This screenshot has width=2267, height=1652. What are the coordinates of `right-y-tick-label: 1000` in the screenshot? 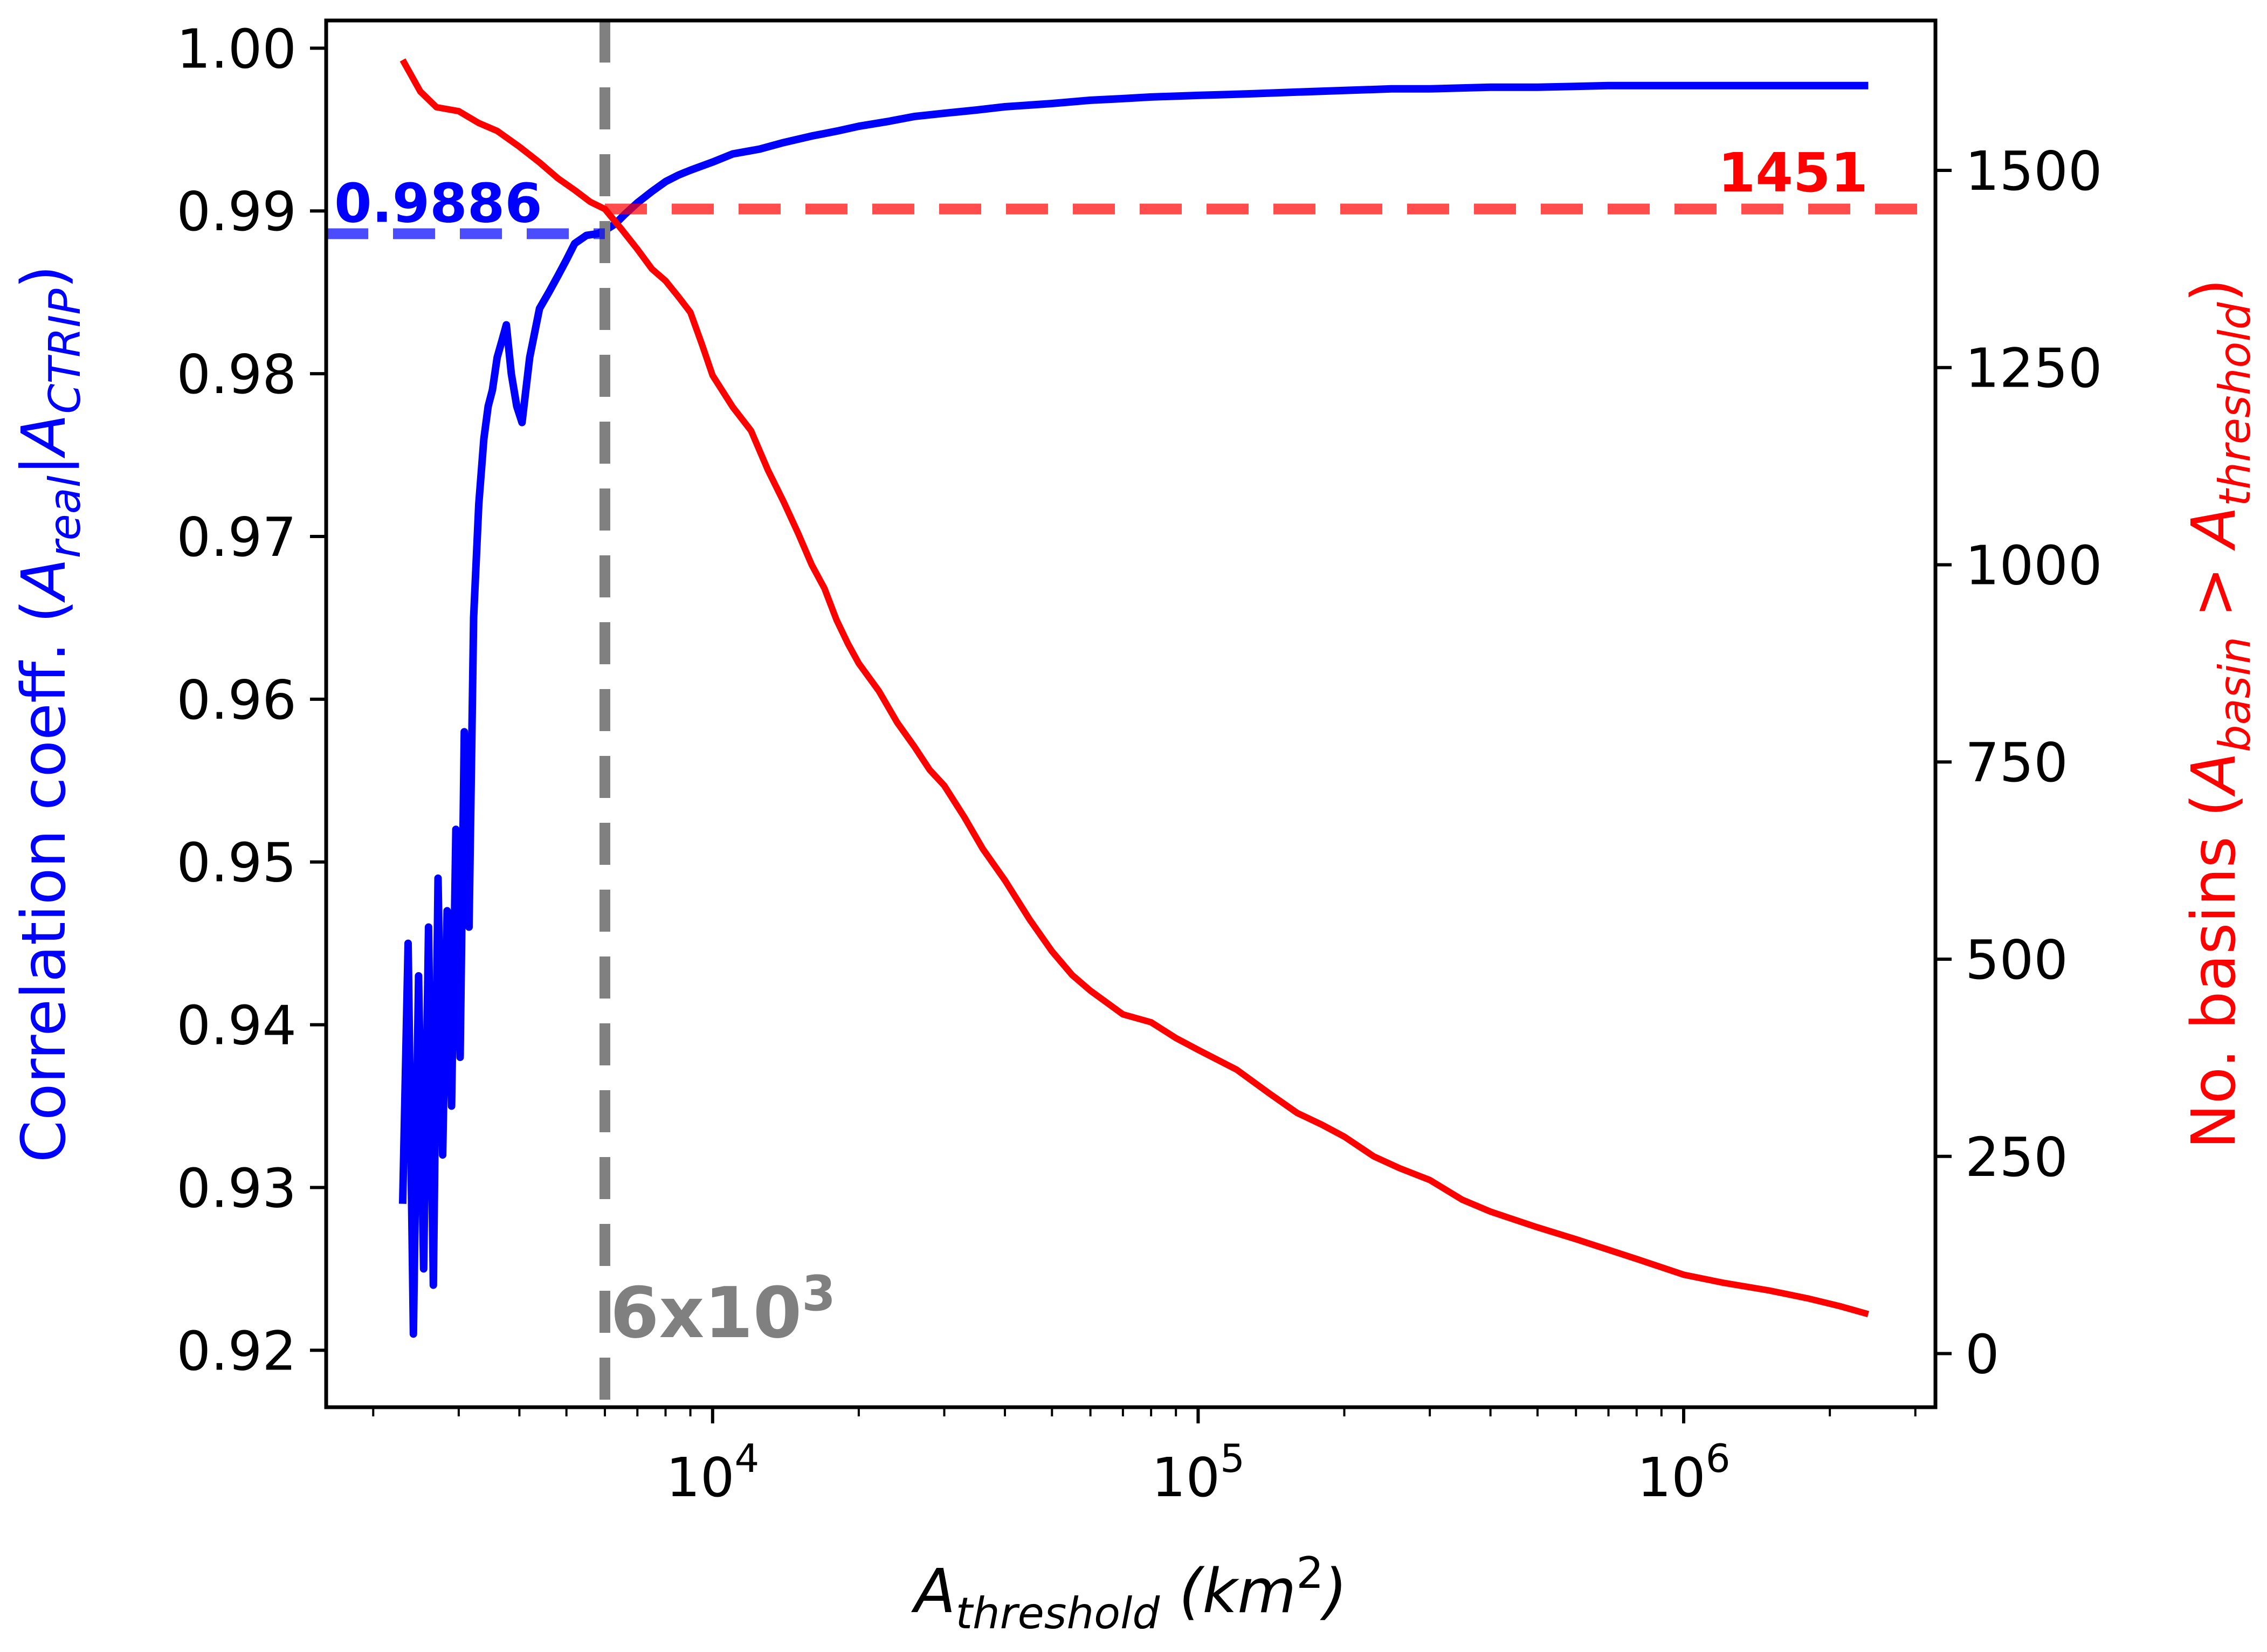 It's located at (2034, 565).